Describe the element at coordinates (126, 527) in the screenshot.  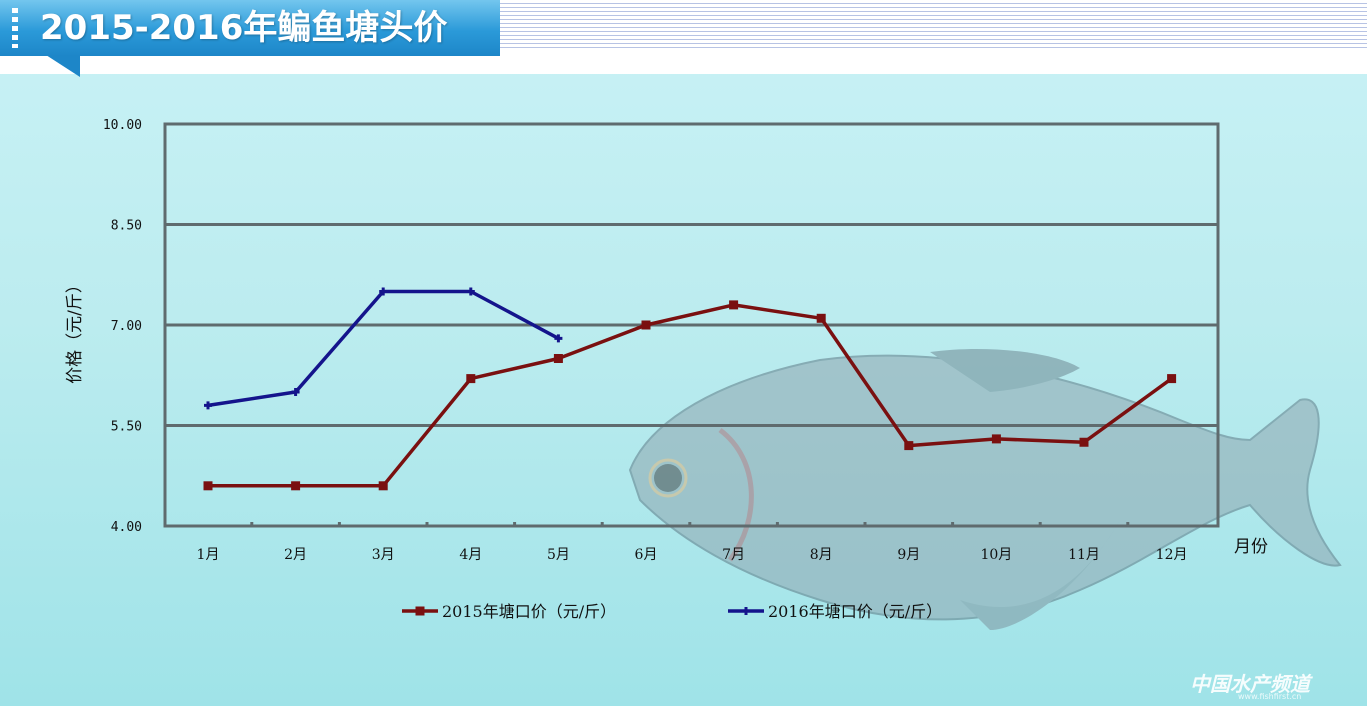
I see `y-tick-label: 4.00` at that location.